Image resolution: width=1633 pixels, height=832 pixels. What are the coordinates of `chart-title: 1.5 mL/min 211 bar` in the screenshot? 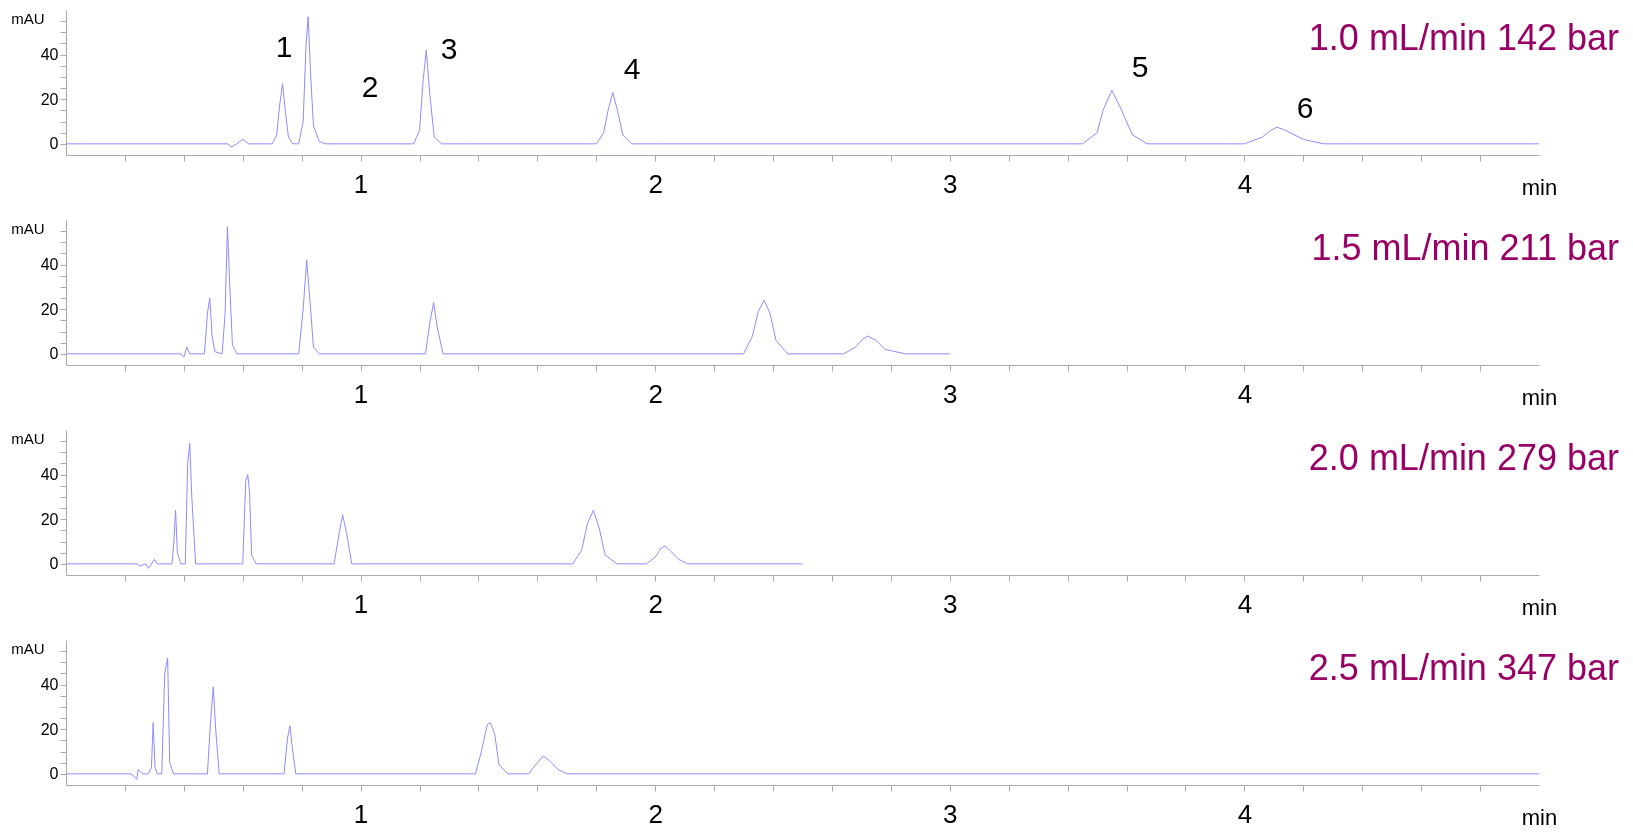 It's located at (1465, 247).